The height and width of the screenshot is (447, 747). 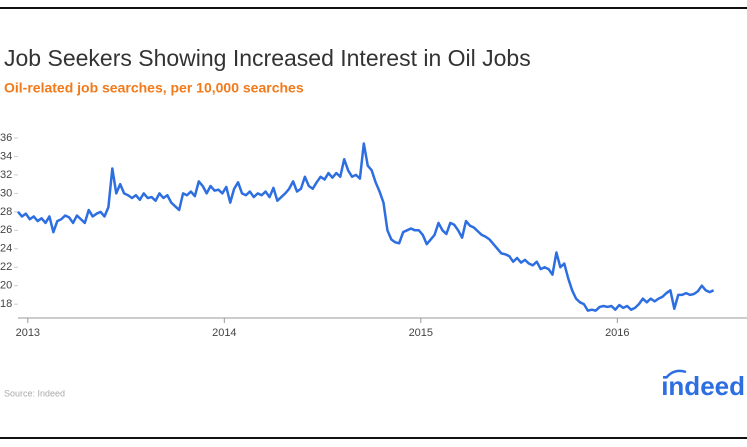 What do you see at coordinates (28, 333) in the screenshot?
I see `x-tick-label: 2013` at bounding box center [28, 333].